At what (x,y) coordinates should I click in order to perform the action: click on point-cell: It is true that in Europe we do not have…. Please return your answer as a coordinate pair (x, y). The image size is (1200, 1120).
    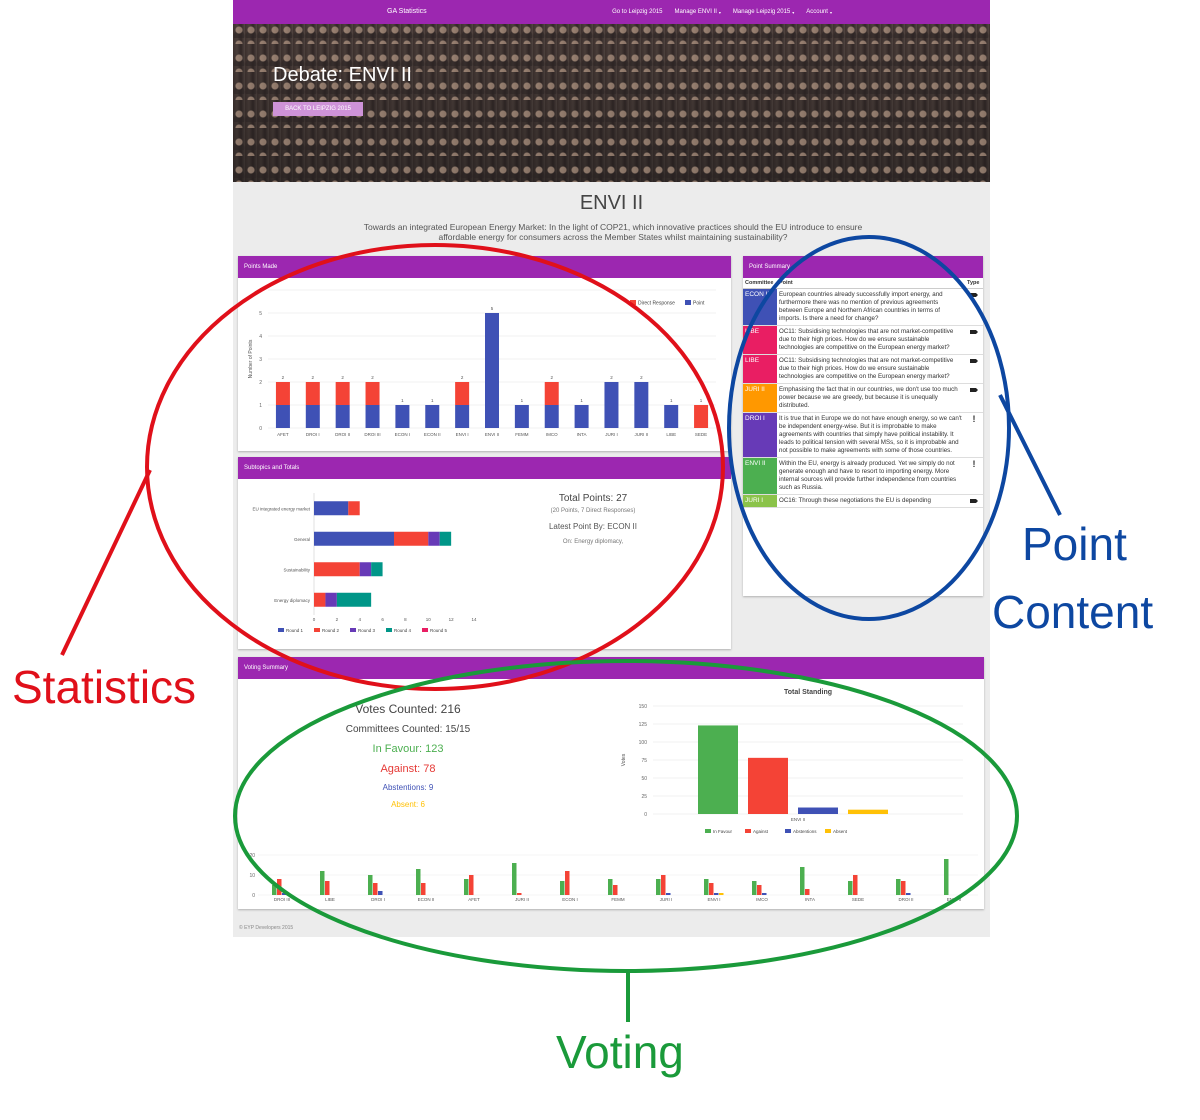
    Looking at the image, I should click on (871, 435).